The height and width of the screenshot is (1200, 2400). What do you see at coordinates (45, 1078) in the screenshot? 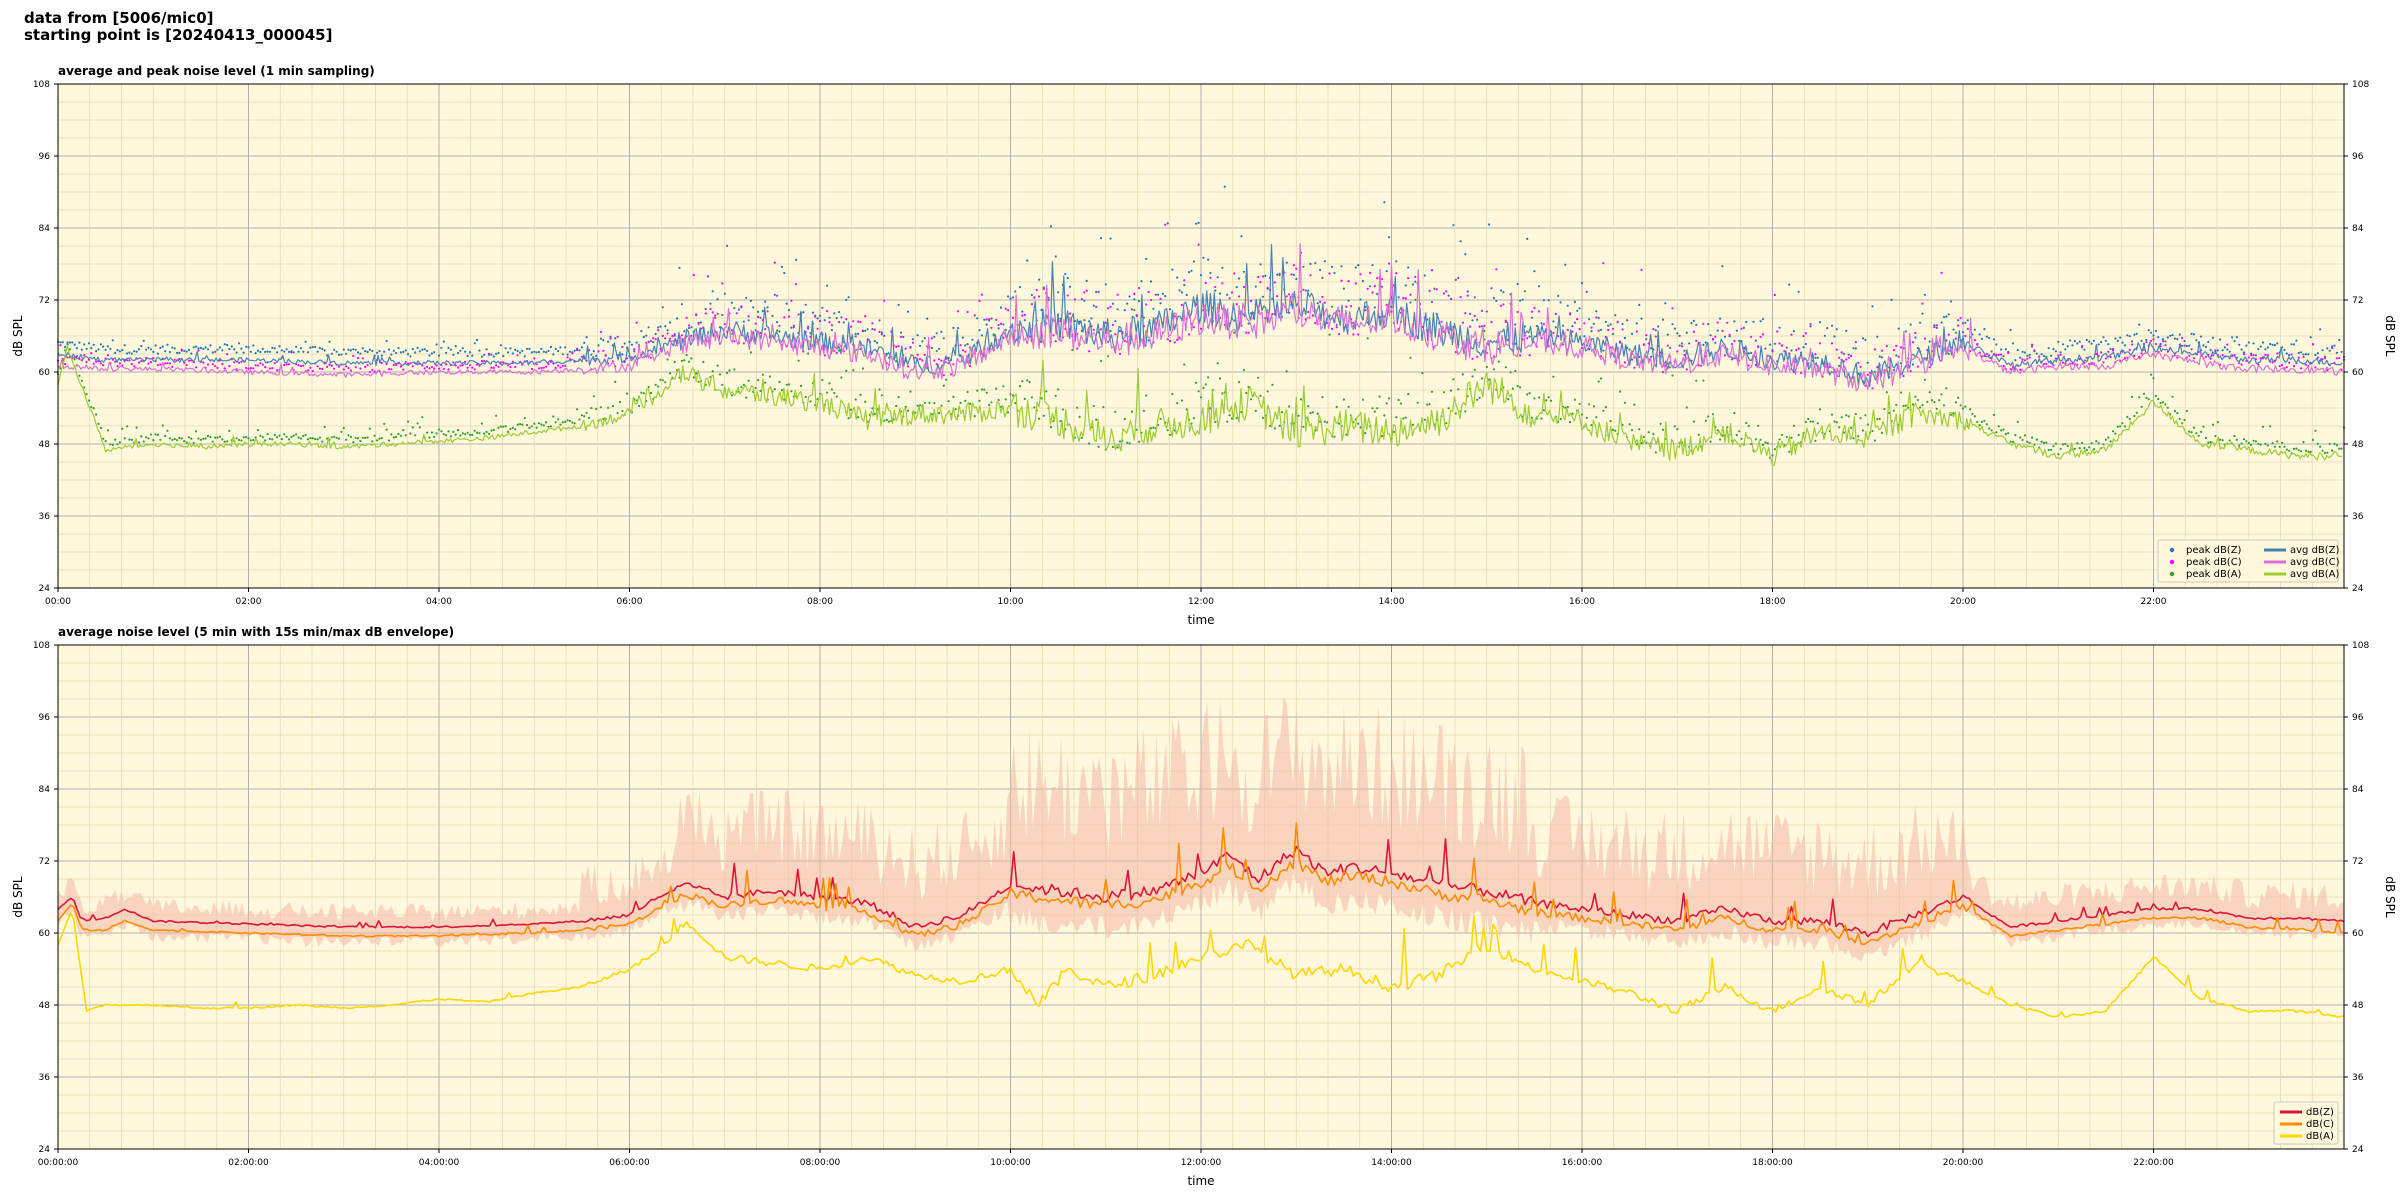
I see `y-tick-label: 36` at bounding box center [45, 1078].